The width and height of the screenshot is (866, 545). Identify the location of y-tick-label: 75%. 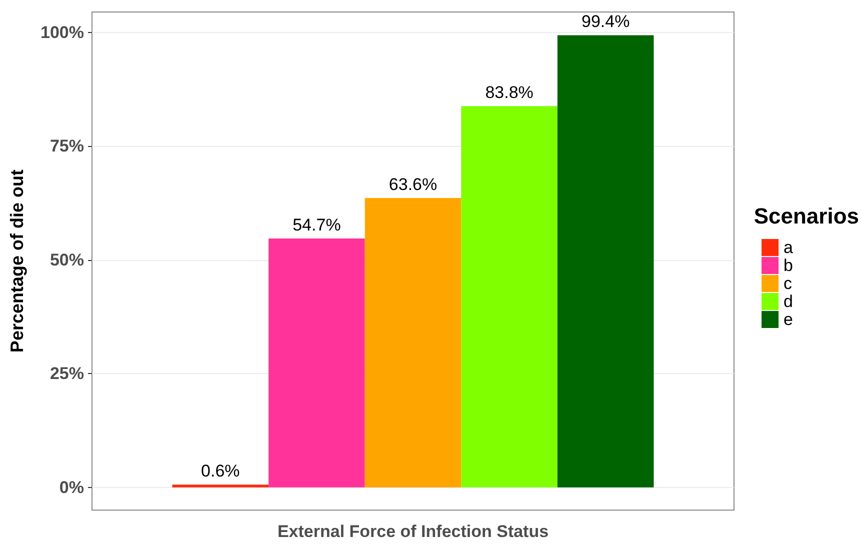
(67, 146).